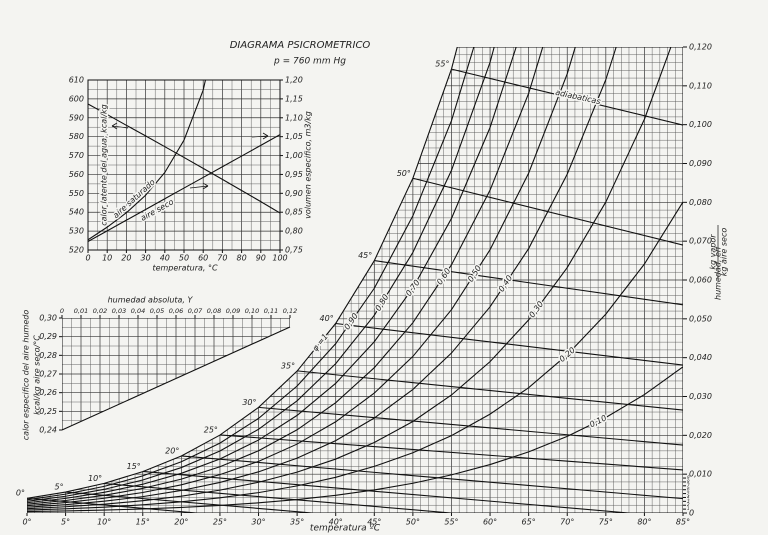 Image resolution: width=768 pixels, height=535 pixels. I want to click on x-tick-label: 10°, so click(104, 522).